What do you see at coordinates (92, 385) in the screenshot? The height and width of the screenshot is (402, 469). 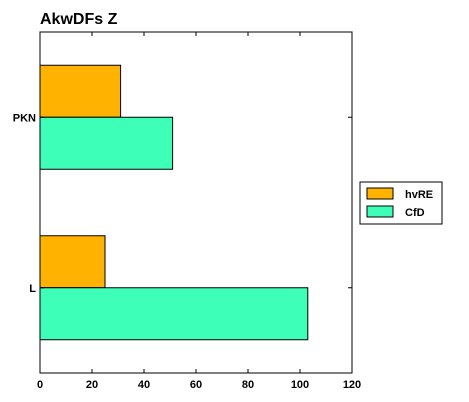 I see `x-tick-label: 20` at bounding box center [92, 385].